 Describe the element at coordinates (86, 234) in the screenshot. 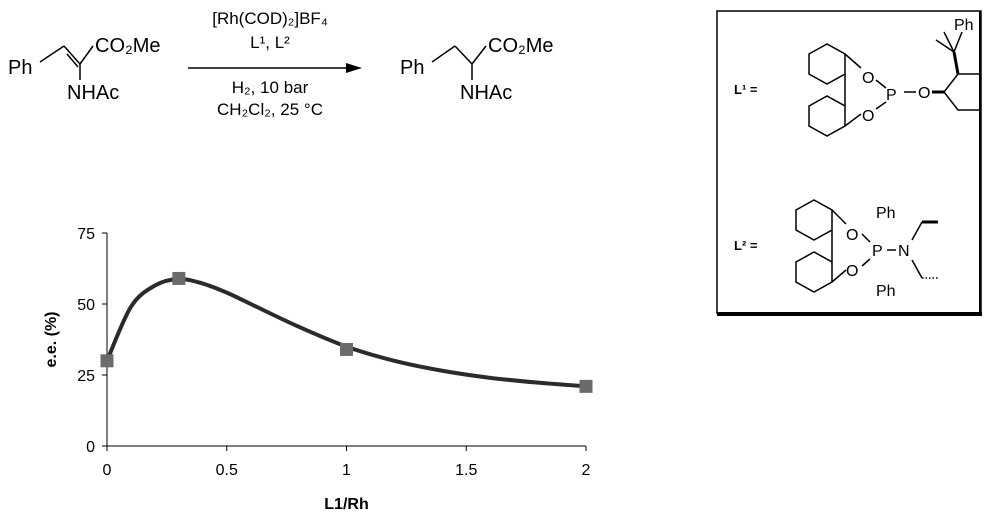

I see `y-tick-label: 75` at that location.